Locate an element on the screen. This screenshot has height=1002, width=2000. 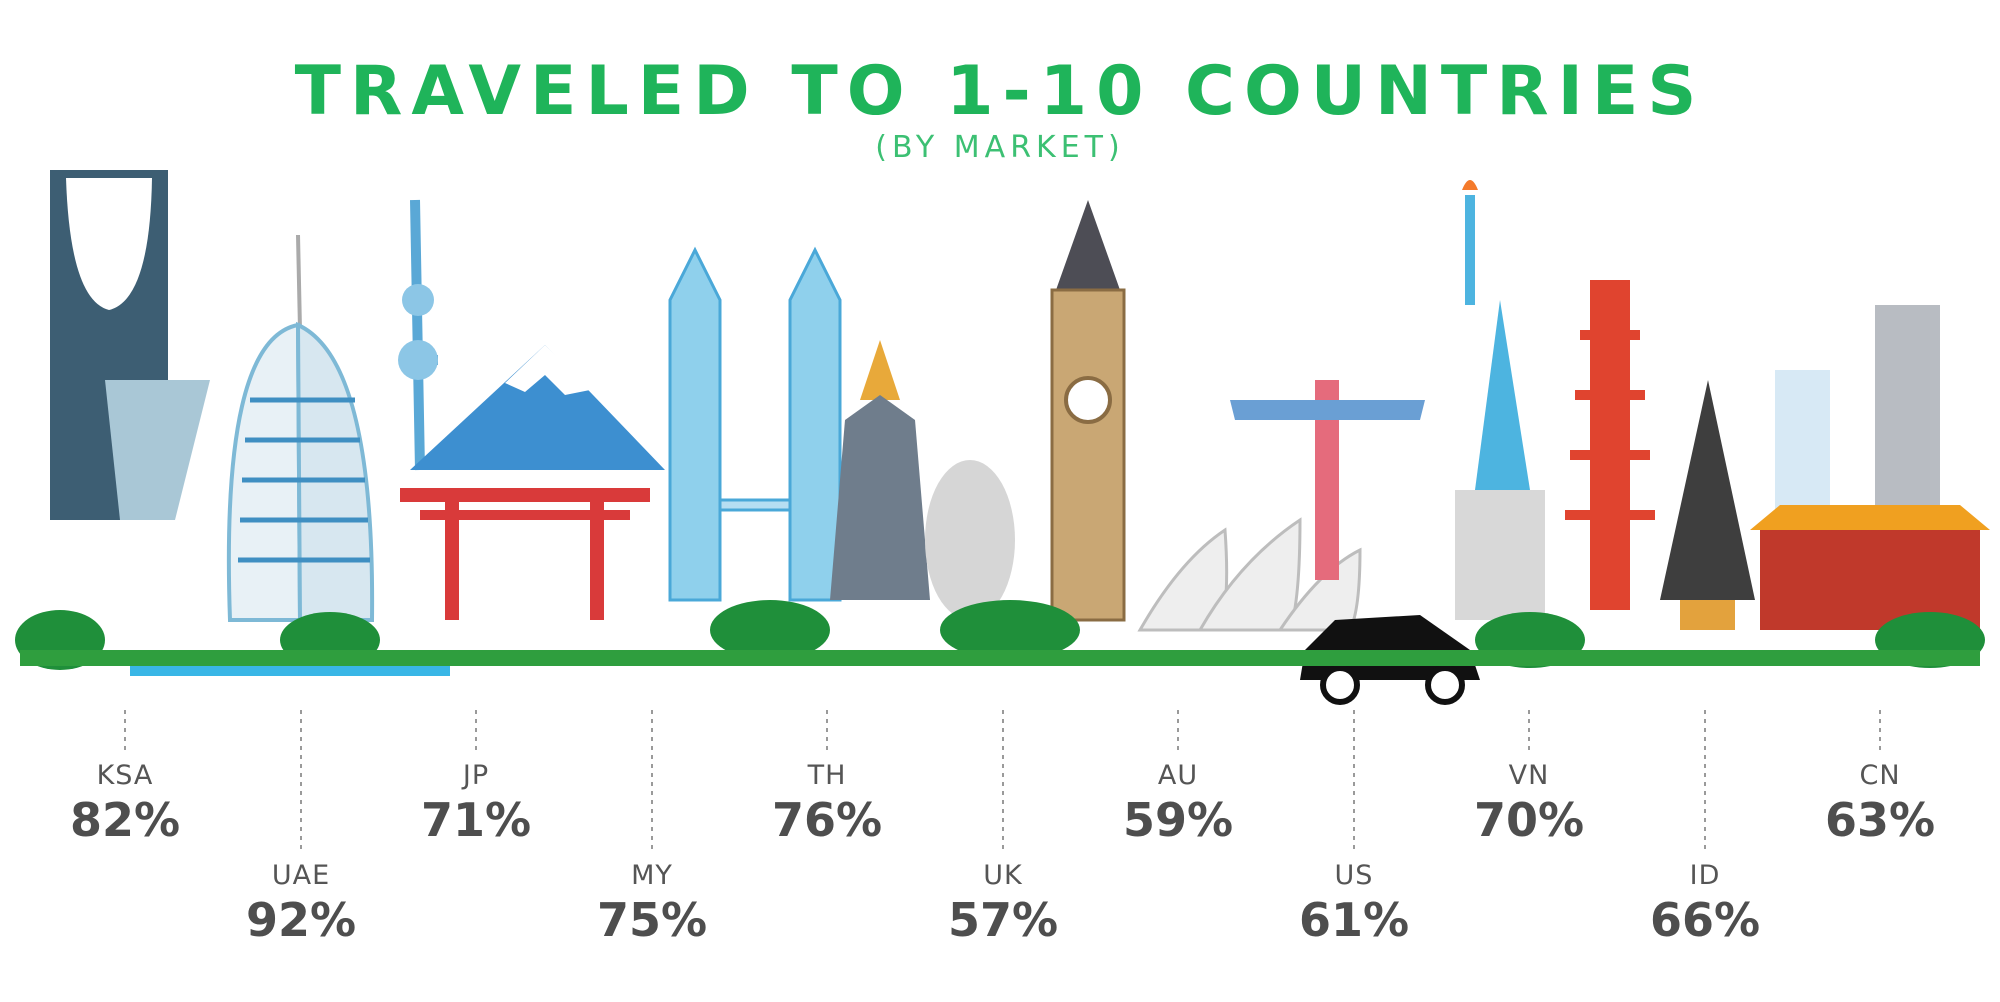
market-name: KSA is located at coordinates (125, 775).